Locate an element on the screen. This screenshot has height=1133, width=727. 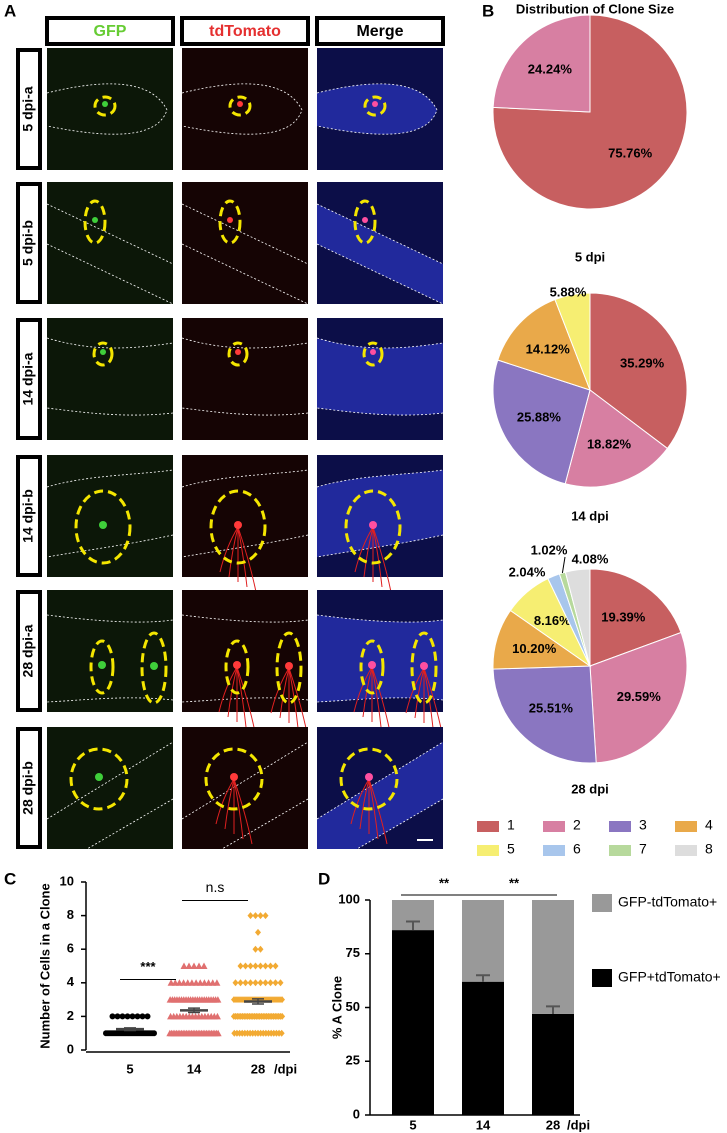
y-axis-label: % A Clone is located at coordinates (336, 1007).